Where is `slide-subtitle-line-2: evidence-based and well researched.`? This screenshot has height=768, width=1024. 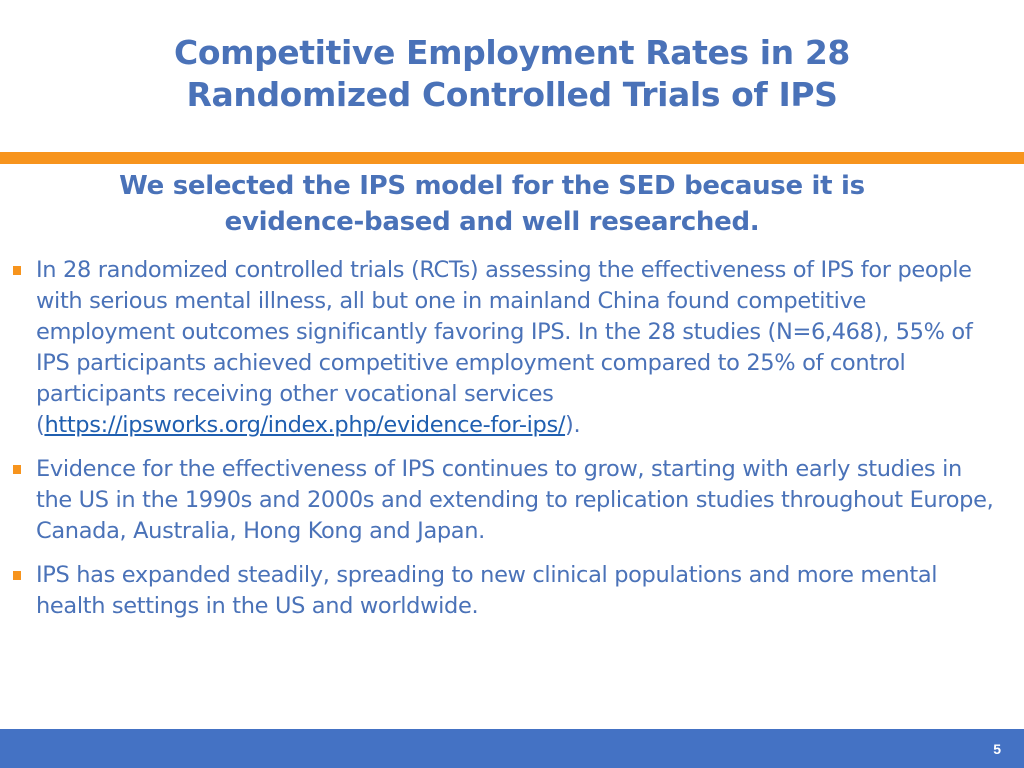 slide-subtitle-line-2: evidence-based and well researched. is located at coordinates (492, 222).